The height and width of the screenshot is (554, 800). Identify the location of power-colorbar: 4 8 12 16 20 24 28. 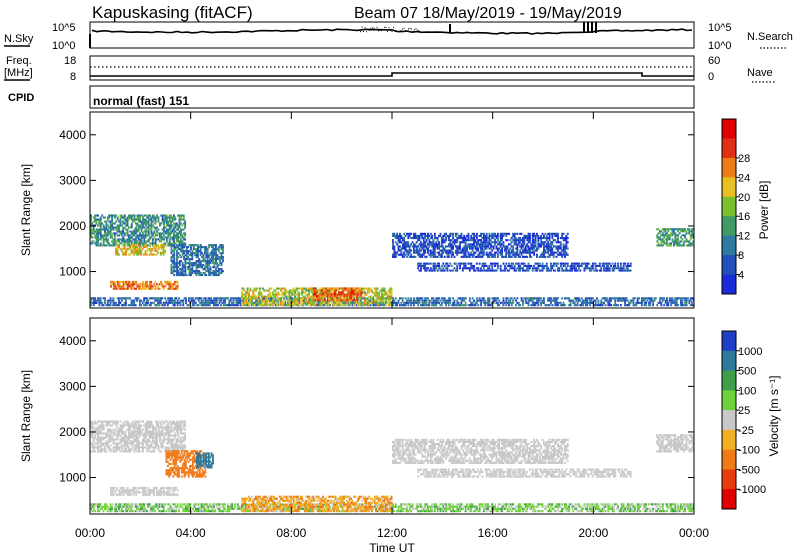
(735, 206).